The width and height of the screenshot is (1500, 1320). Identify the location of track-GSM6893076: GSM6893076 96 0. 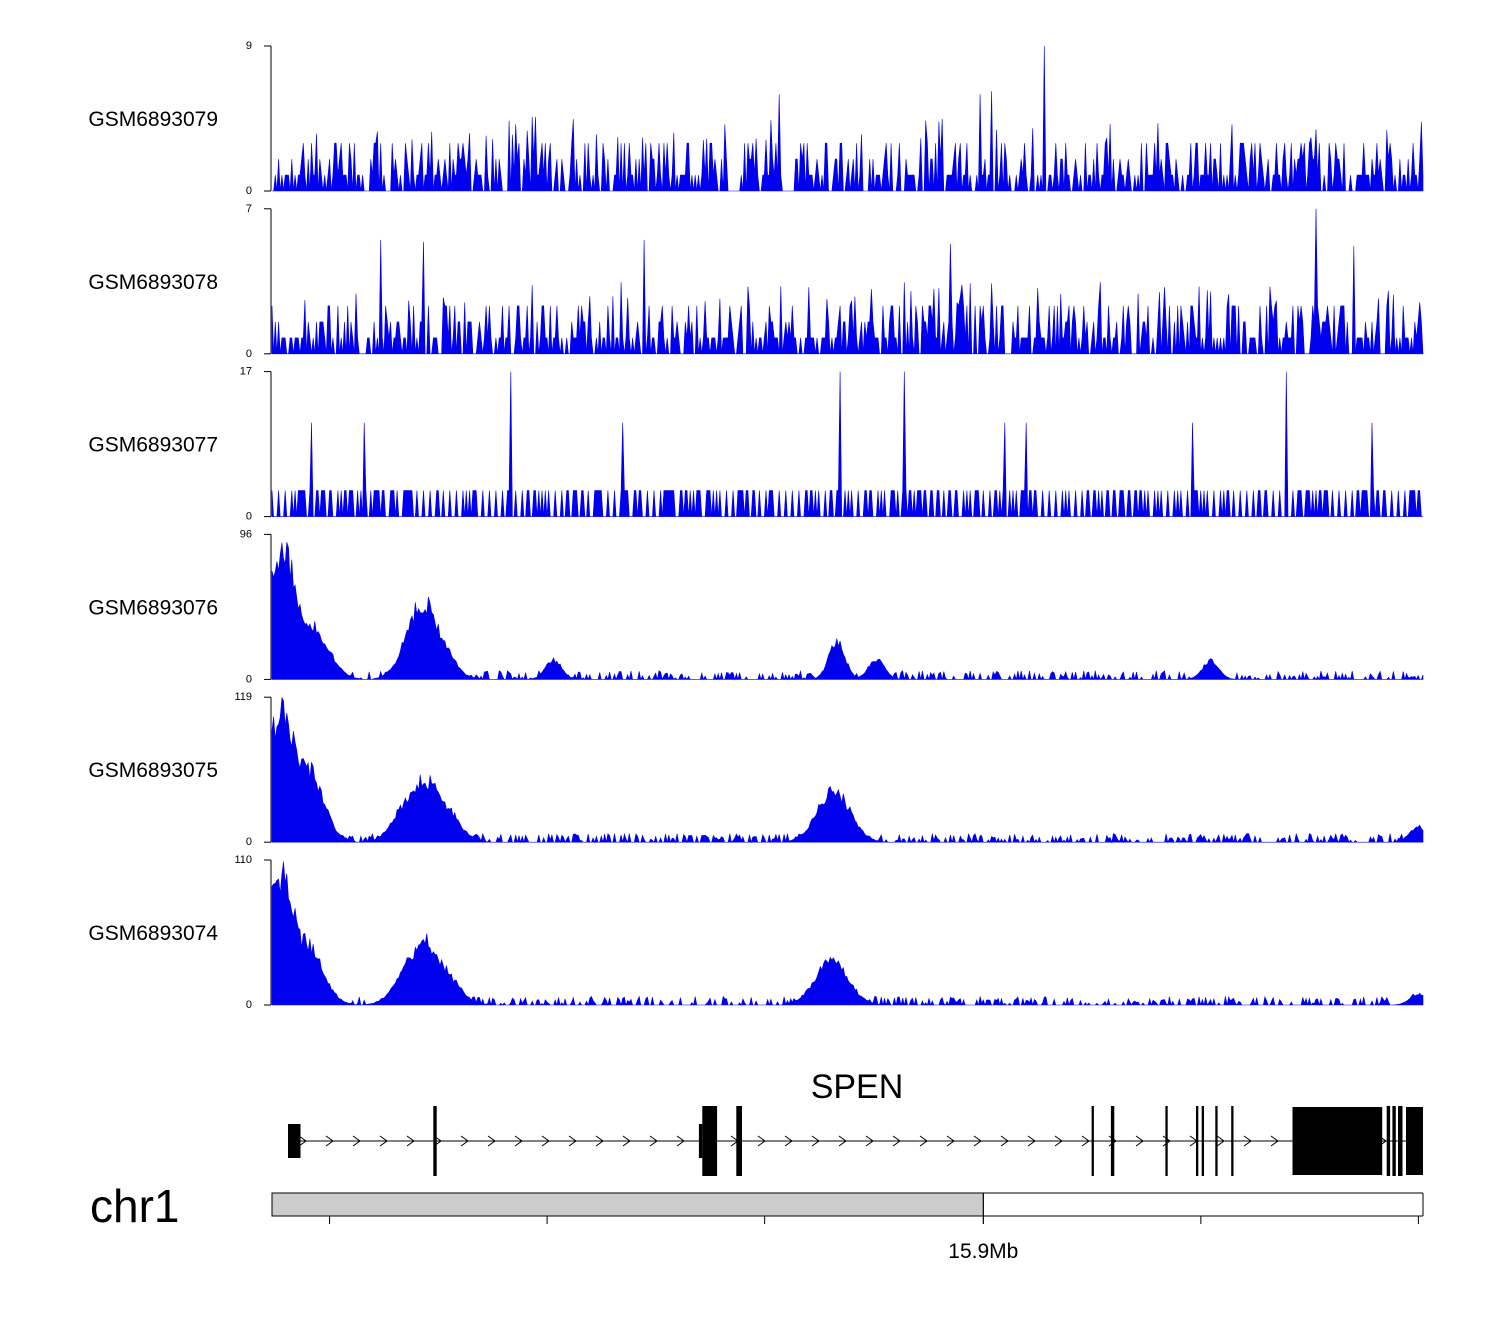
(756, 606).